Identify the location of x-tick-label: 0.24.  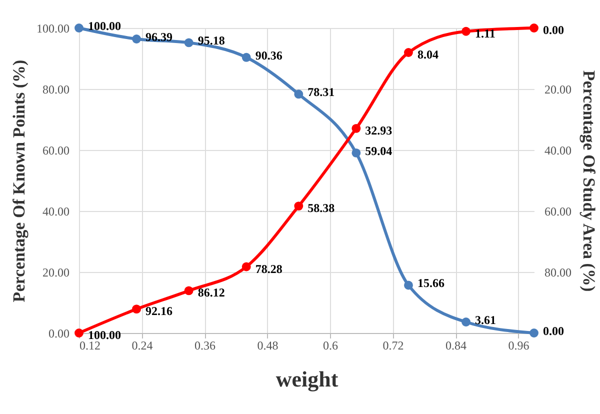
(142, 345).